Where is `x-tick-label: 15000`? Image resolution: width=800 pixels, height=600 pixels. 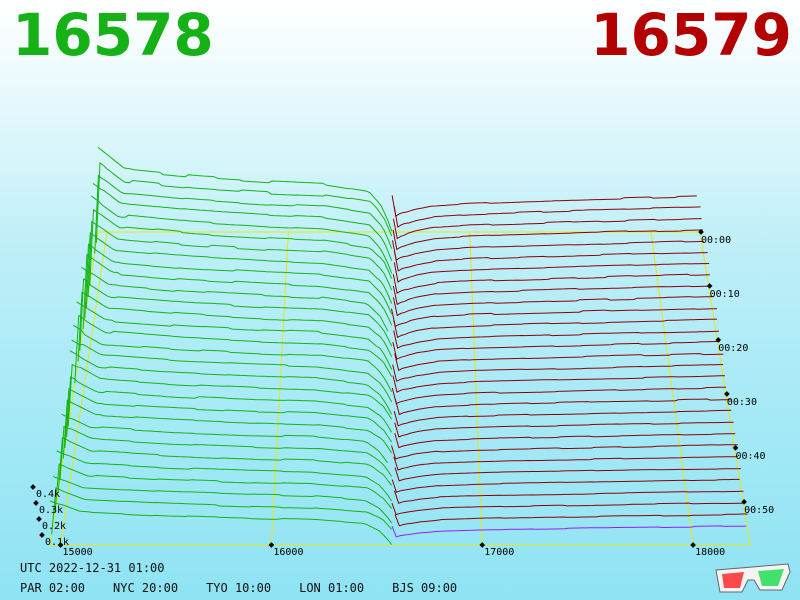
x-tick-label: 15000 is located at coordinates (78, 552).